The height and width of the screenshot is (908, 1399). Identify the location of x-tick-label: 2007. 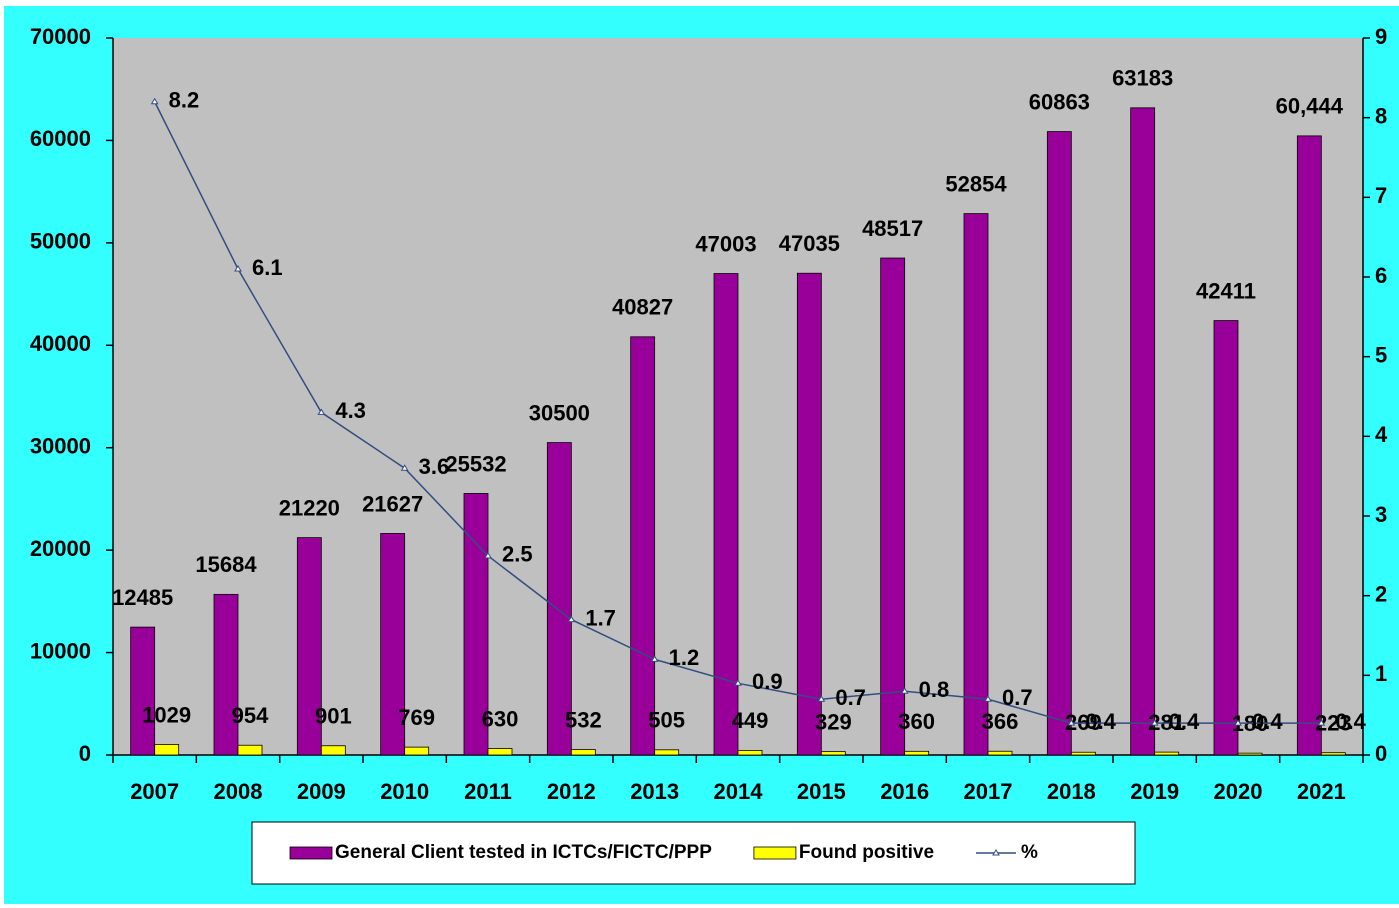
(154, 791).